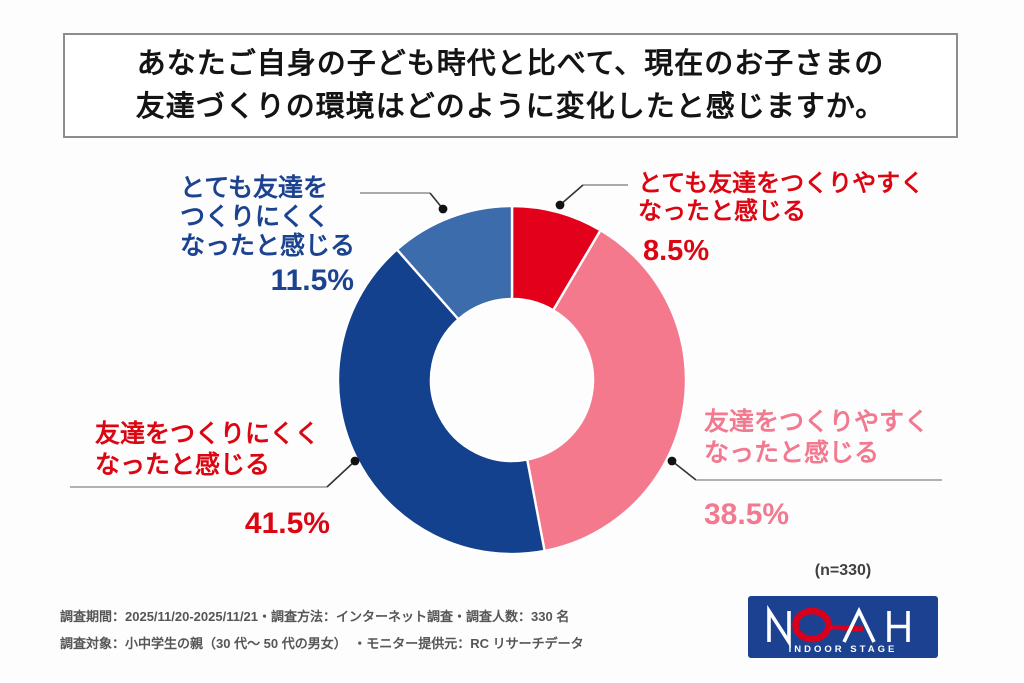 The image size is (1024, 683). Describe the element at coordinates (312, 280) in the screenshot. I see `pie-label-percent: 11.5%` at that location.